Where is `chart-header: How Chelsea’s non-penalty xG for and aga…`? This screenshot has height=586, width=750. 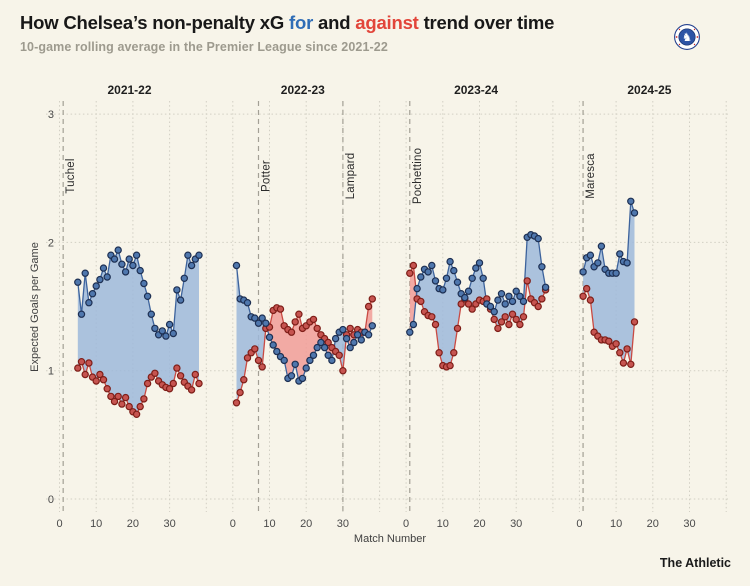
chart-header: How Chelsea’s non-penalty xG for and aga… is located at coordinates (350, 33).